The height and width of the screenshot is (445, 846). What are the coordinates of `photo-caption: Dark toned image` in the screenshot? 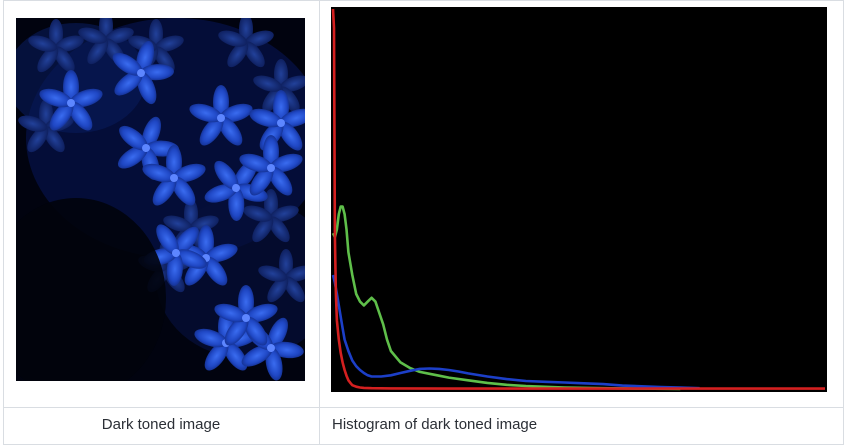 It's located at (161, 424).